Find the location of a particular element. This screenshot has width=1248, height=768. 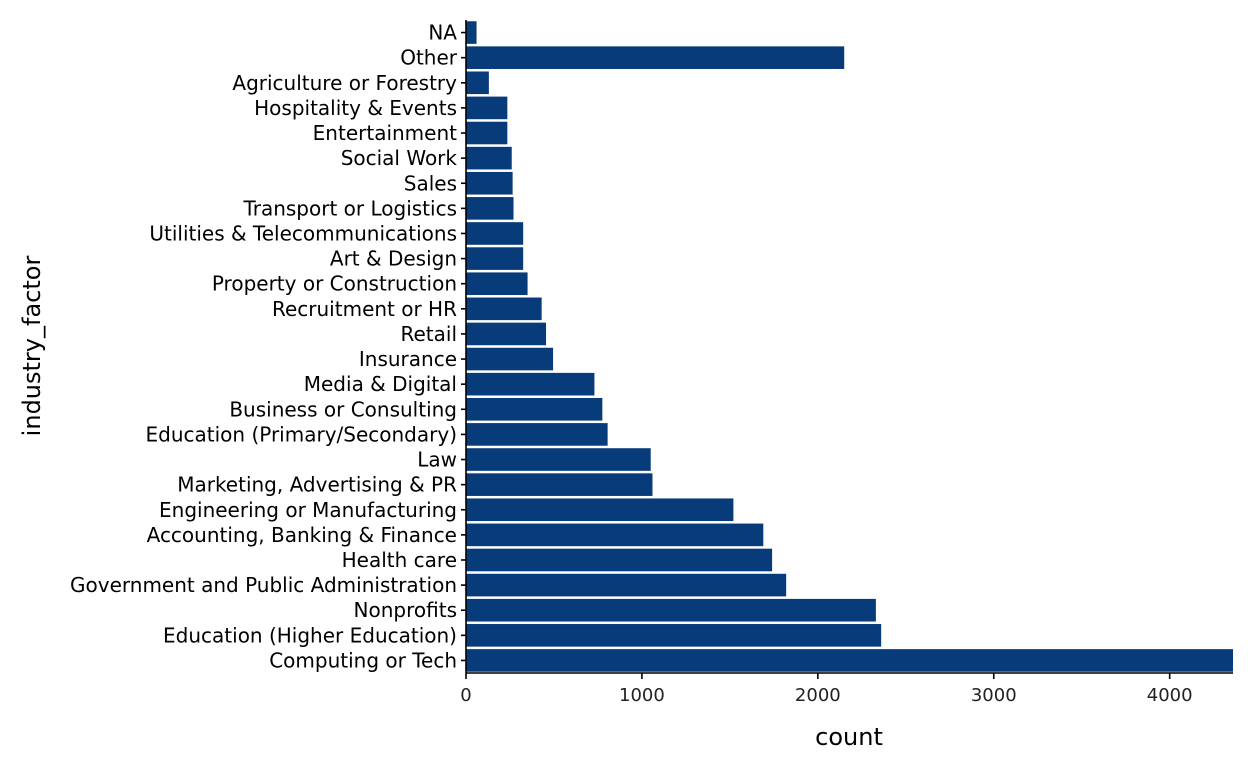

category-label: Hospitality & Events is located at coordinates (355, 108).